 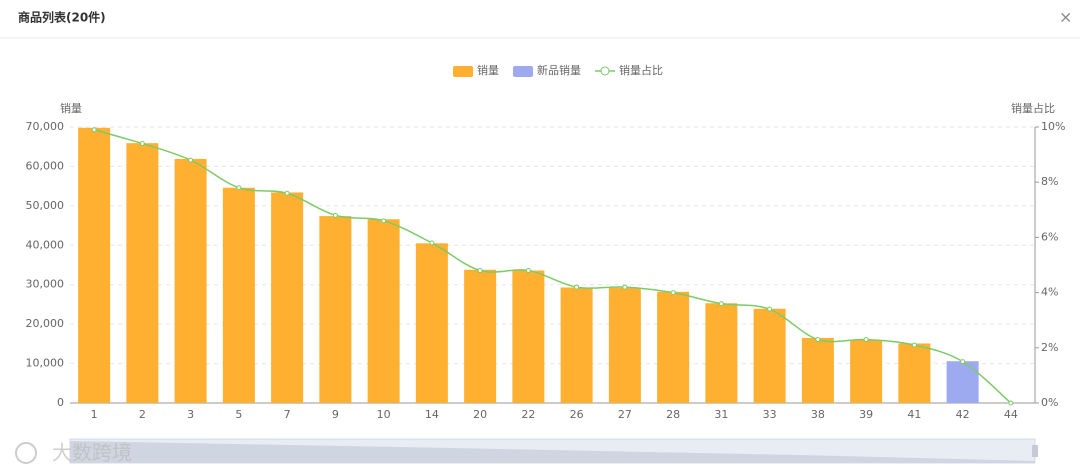 I want to click on y2-tick-label: 2%, so click(x=1049, y=347).